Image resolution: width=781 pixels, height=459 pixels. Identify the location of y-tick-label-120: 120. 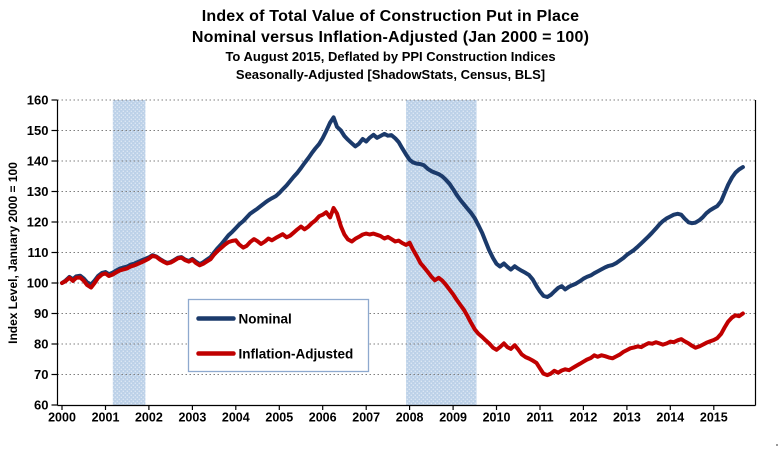
(38, 222).